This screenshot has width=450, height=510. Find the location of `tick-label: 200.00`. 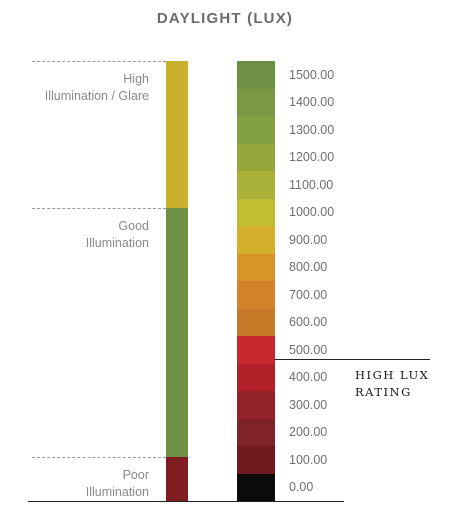

tick-label: 200.00 is located at coordinates (308, 432).